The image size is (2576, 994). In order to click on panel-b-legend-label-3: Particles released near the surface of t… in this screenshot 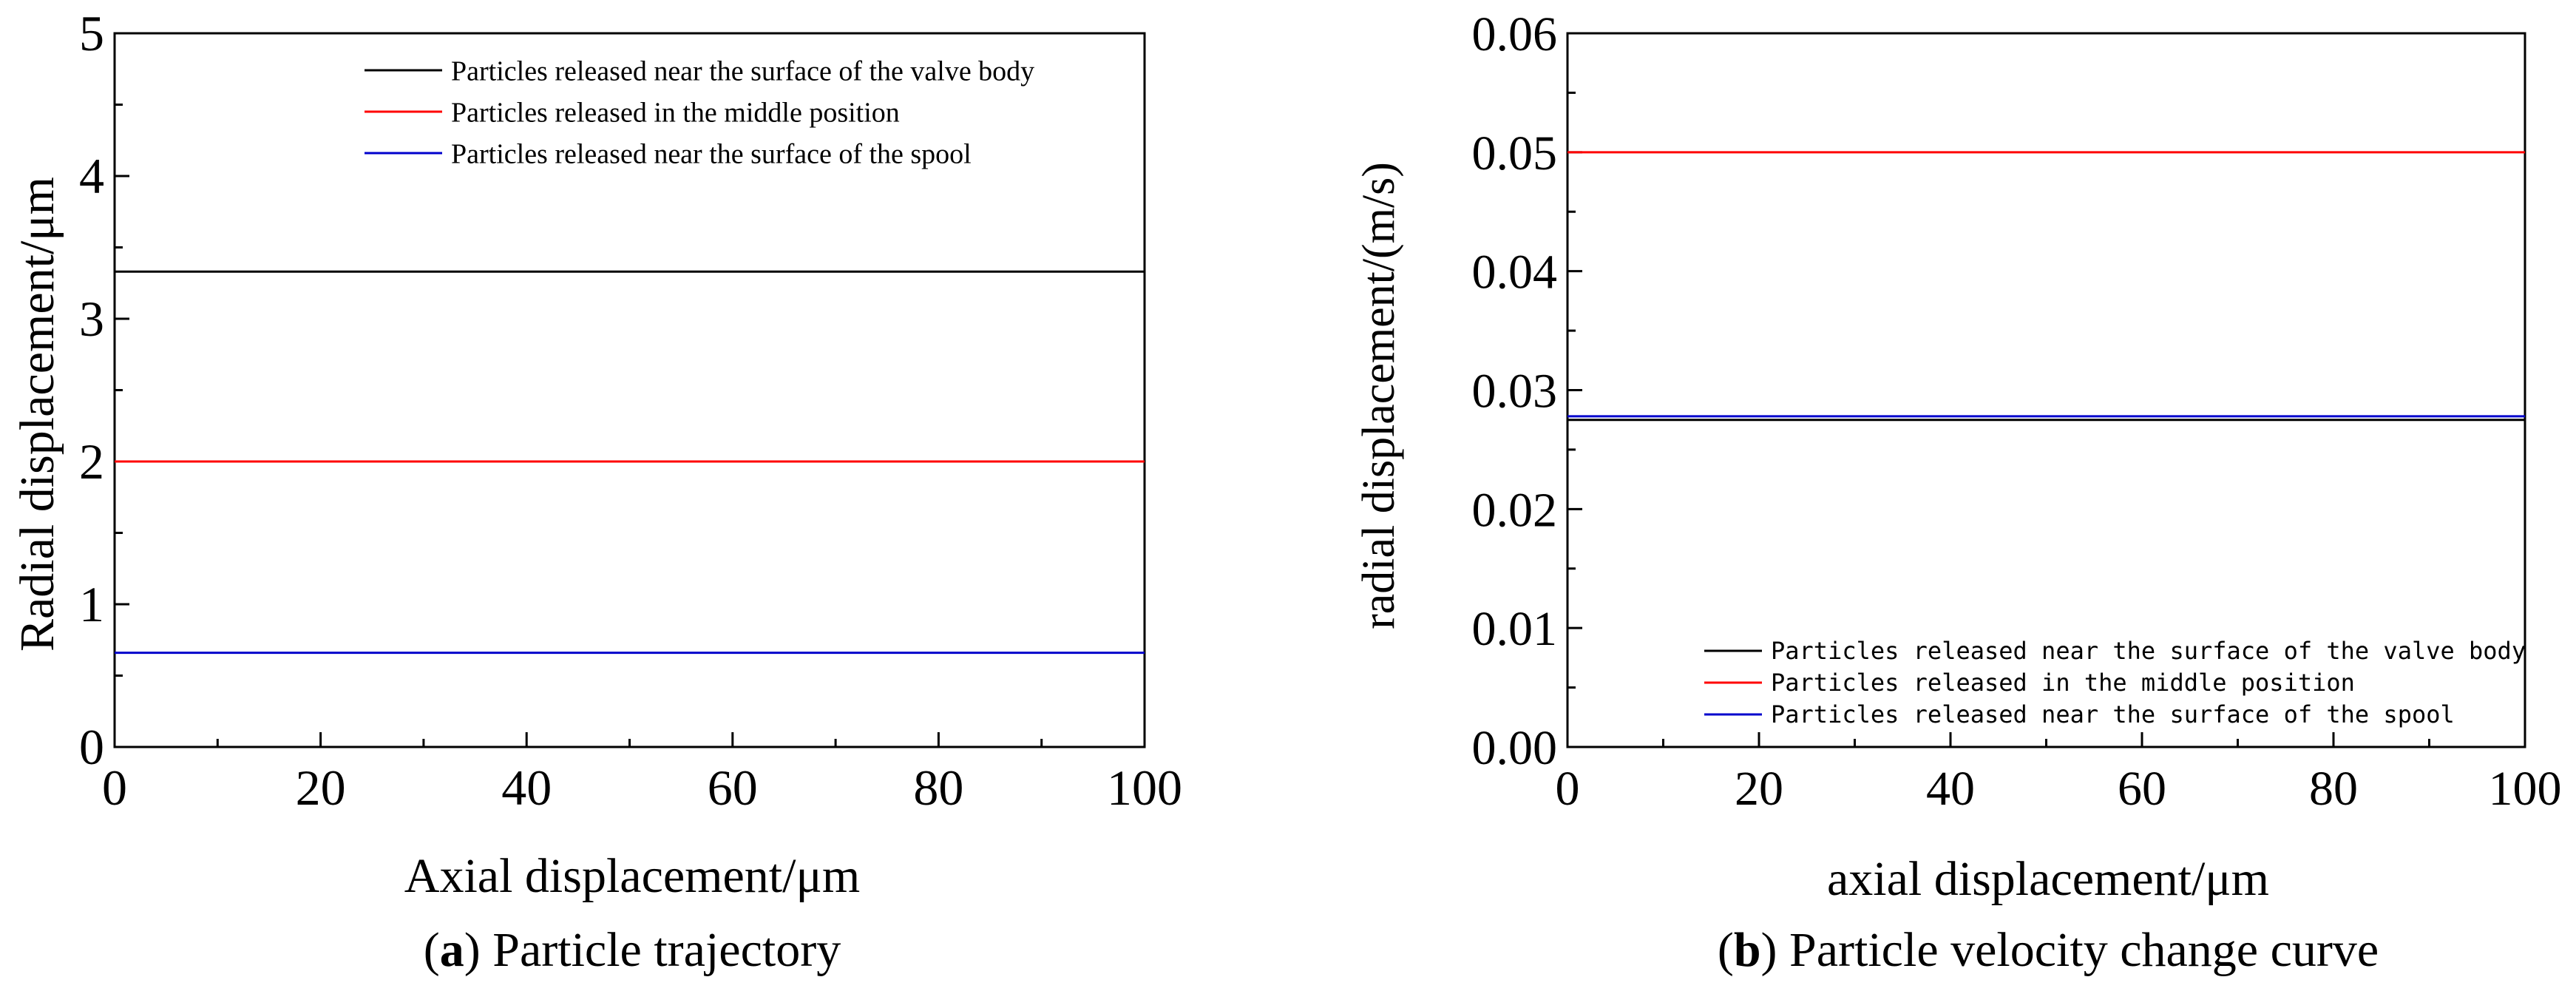, I will do `click(2113, 714)`.